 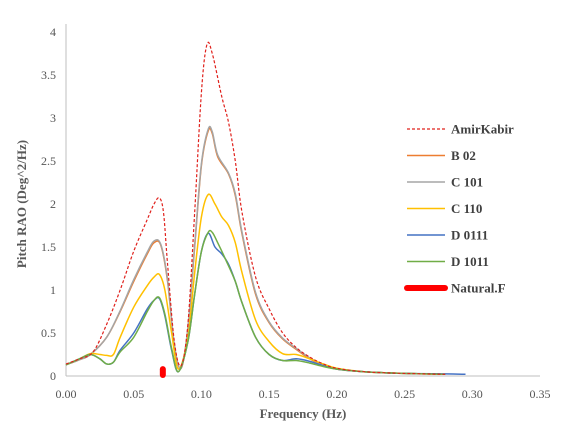 What do you see at coordinates (66, 394) in the screenshot?
I see `x-tick-label: 0.00` at bounding box center [66, 394].